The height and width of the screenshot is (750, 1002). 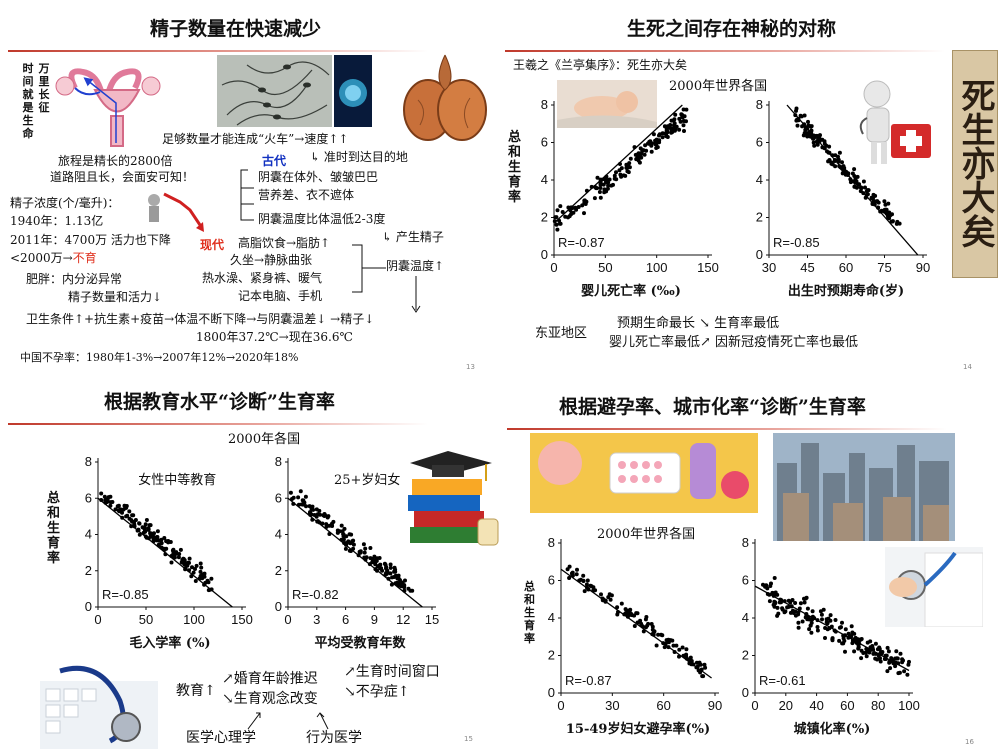 What do you see at coordinates (607, 104) in the screenshot?
I see `baby-image` at bounding box center [607, 104].